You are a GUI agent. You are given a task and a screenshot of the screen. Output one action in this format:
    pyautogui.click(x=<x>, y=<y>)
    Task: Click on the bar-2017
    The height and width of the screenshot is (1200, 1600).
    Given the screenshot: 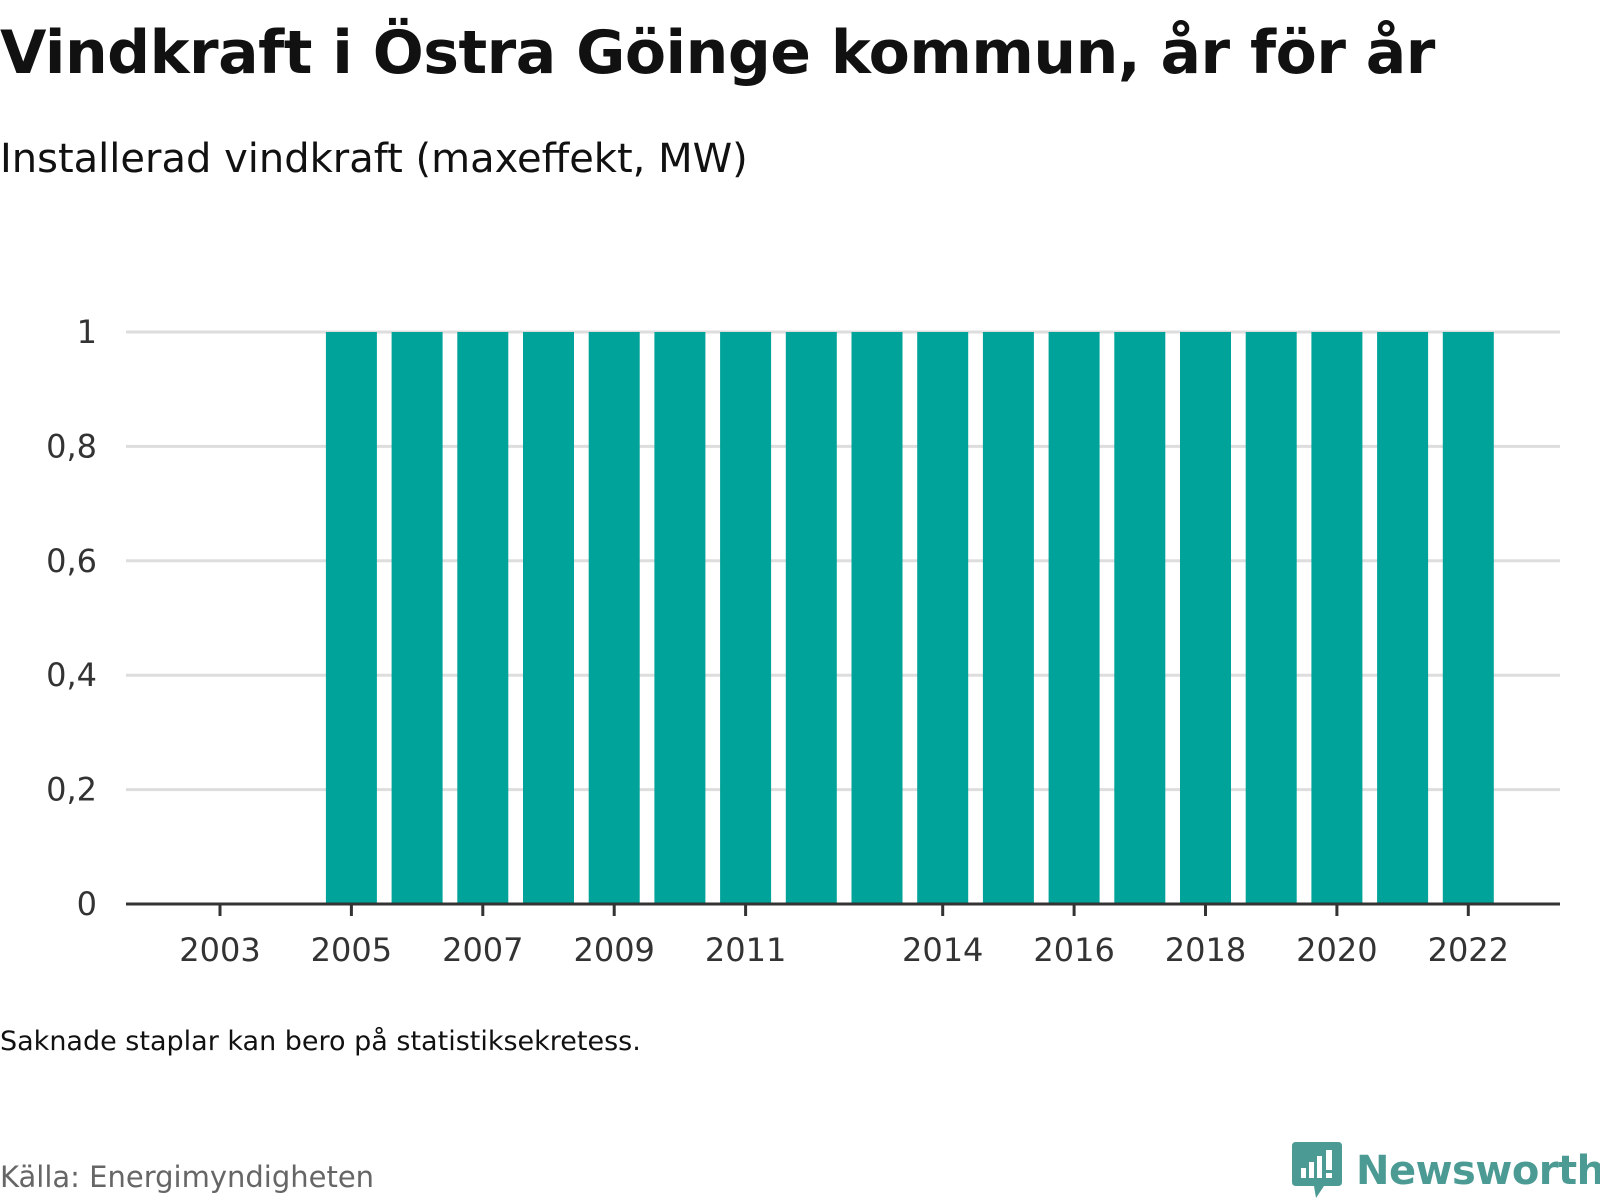 What is the action you would take?
    pyautogui.click(x=1140, y=618)
    